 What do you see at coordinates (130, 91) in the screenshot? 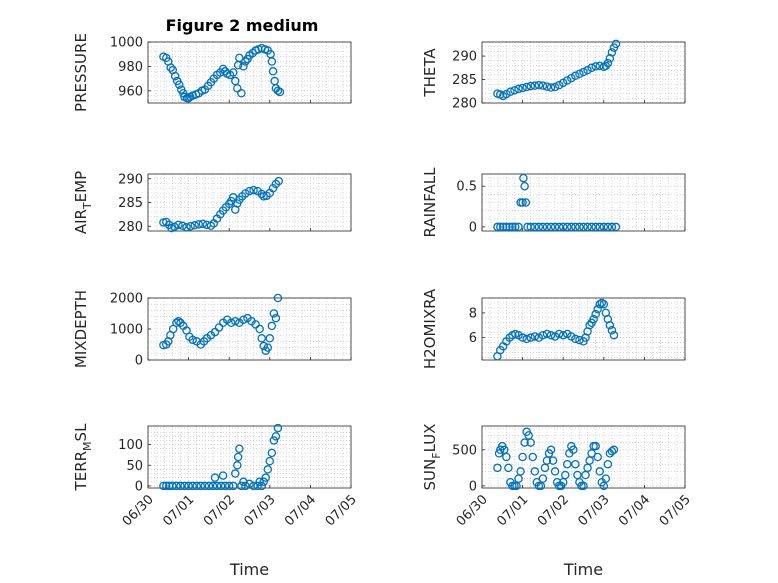
I see `y-tick-label: 960` at bounding box center [130, 91].